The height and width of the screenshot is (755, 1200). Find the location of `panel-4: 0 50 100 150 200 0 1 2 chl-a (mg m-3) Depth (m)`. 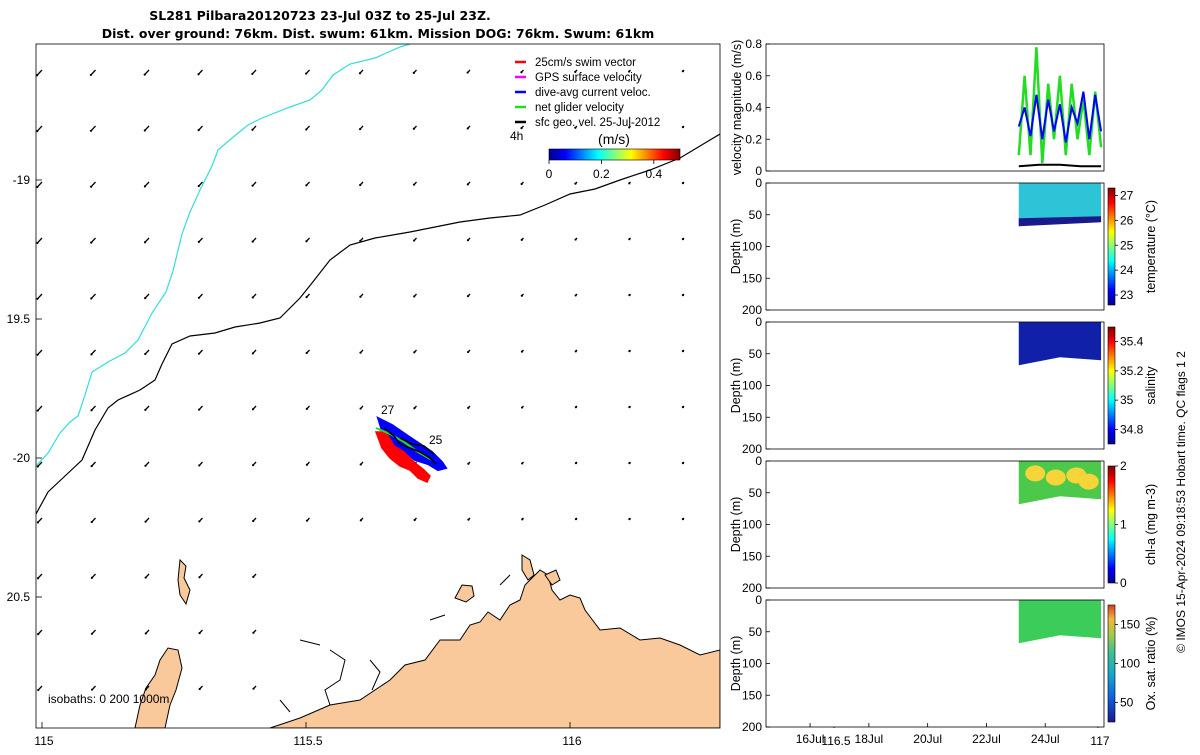

panel-4: 0 50 100 150 200 0 1 2 chl-a (mg m-3) Depth (m) is located at coordinates (943, 524).